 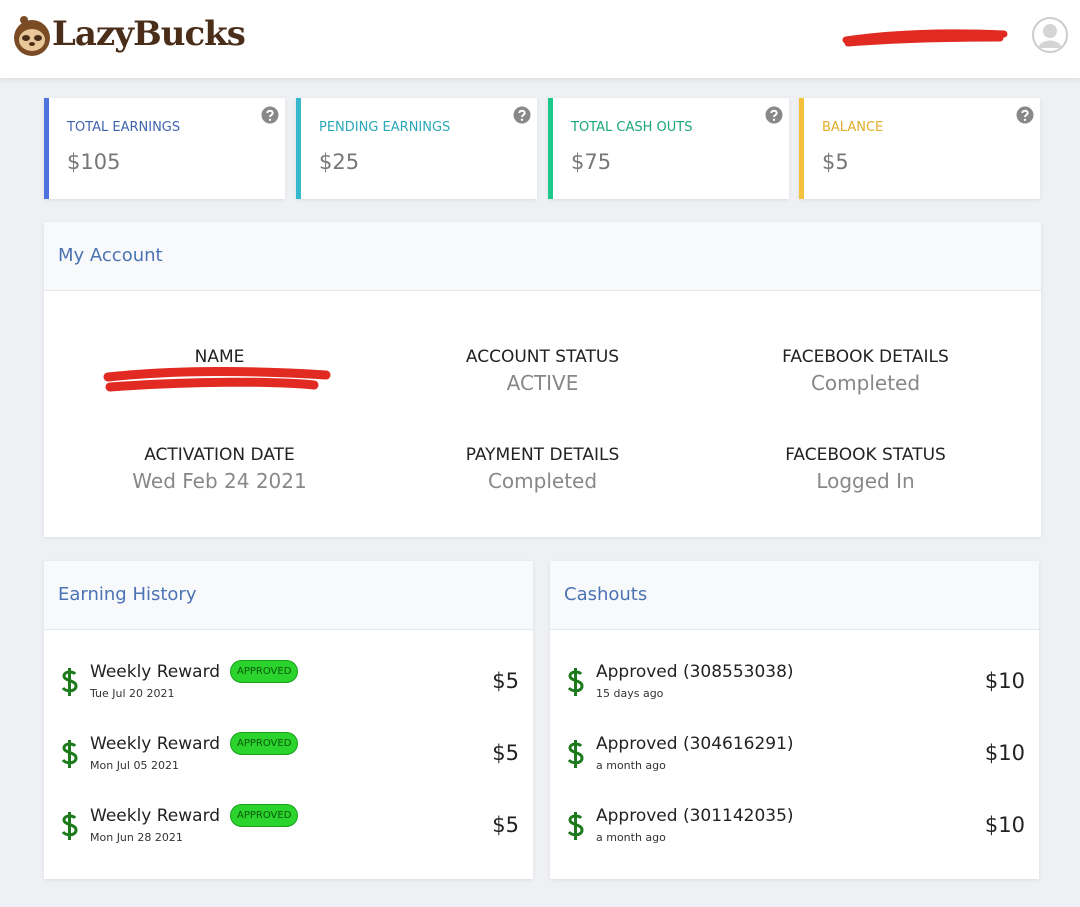 What do you see at coordinates (288, 595) in the screenshot?
I see `card-title: Earning History` at bounding box center [288, 595].